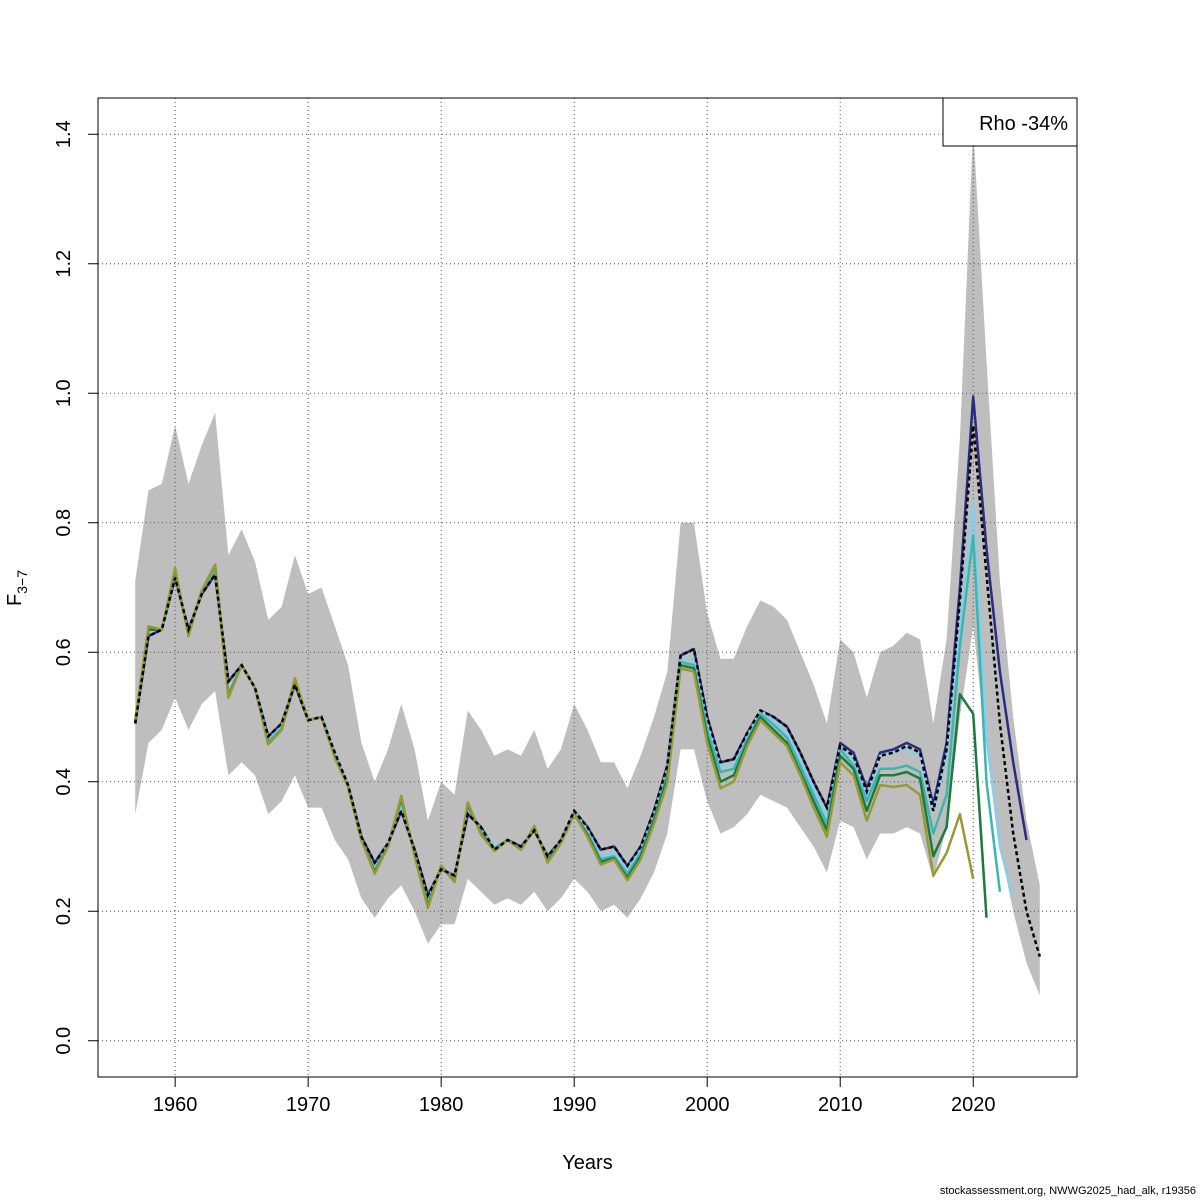 The height and width of the screenshot is (1200, 1200). What do you see at coordinates (64, 1041) in the screenshot?
I see `y-tick-label: 0.0` at bounding box center [64, 1041].